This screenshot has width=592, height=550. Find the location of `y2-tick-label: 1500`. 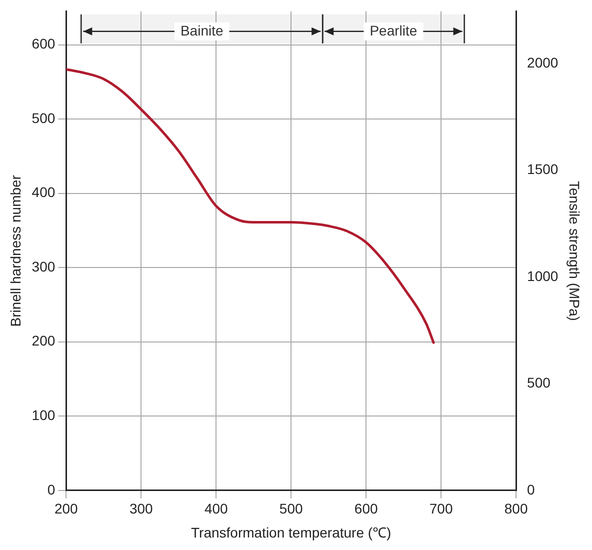

y2-tick-label: 1500 is located at coordinates (542, 169).